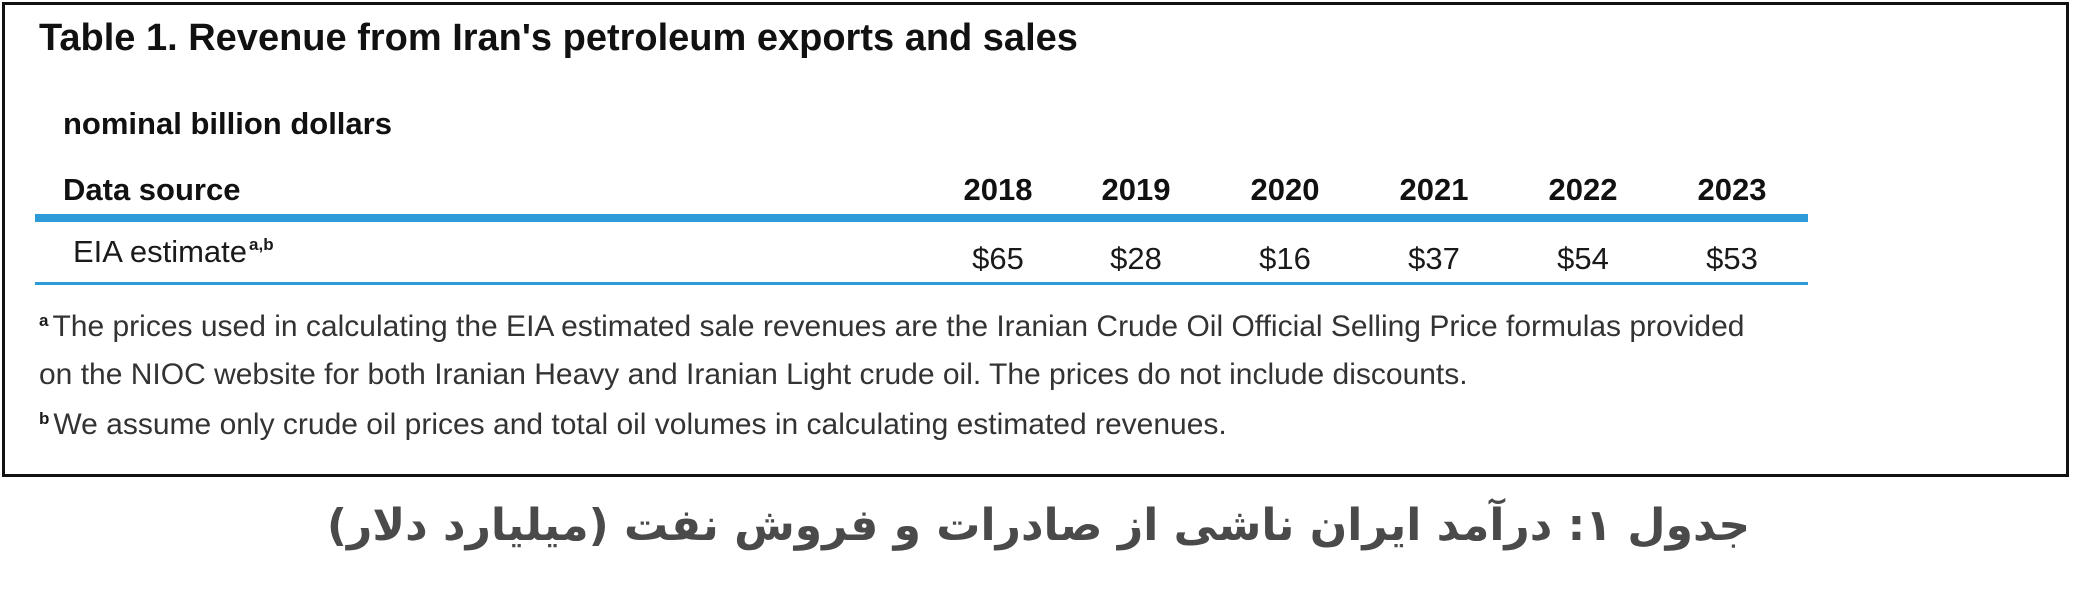  I want to click on row-label-text: EIA estimate, so click(160, 251).